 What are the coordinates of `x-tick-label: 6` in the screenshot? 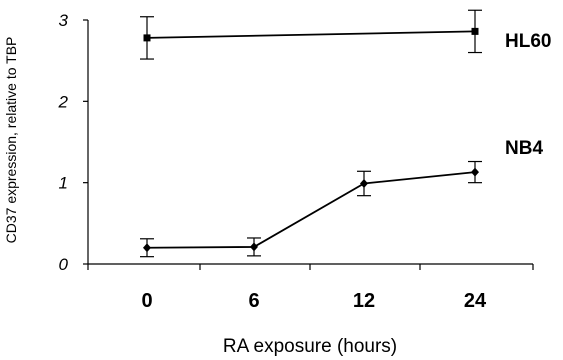 It's located at (253, 301).